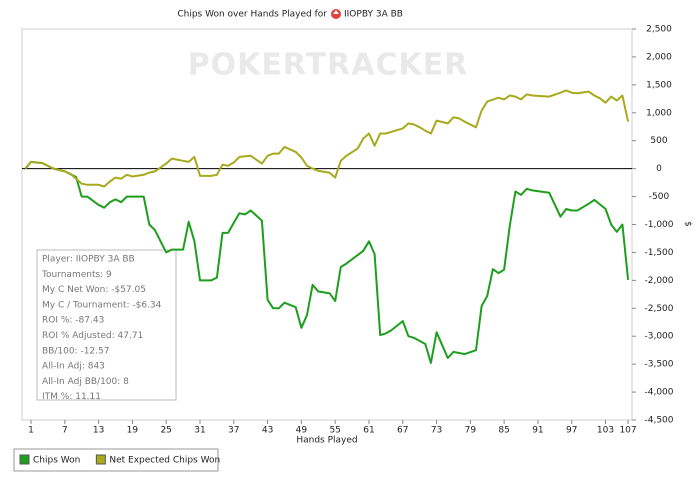 The width and height of the screenshot is (700, 485). What do you see at coordinates (658, 141) in the screenshot?
I see `y-tick-label: 500` at bounding box center [658, 141].